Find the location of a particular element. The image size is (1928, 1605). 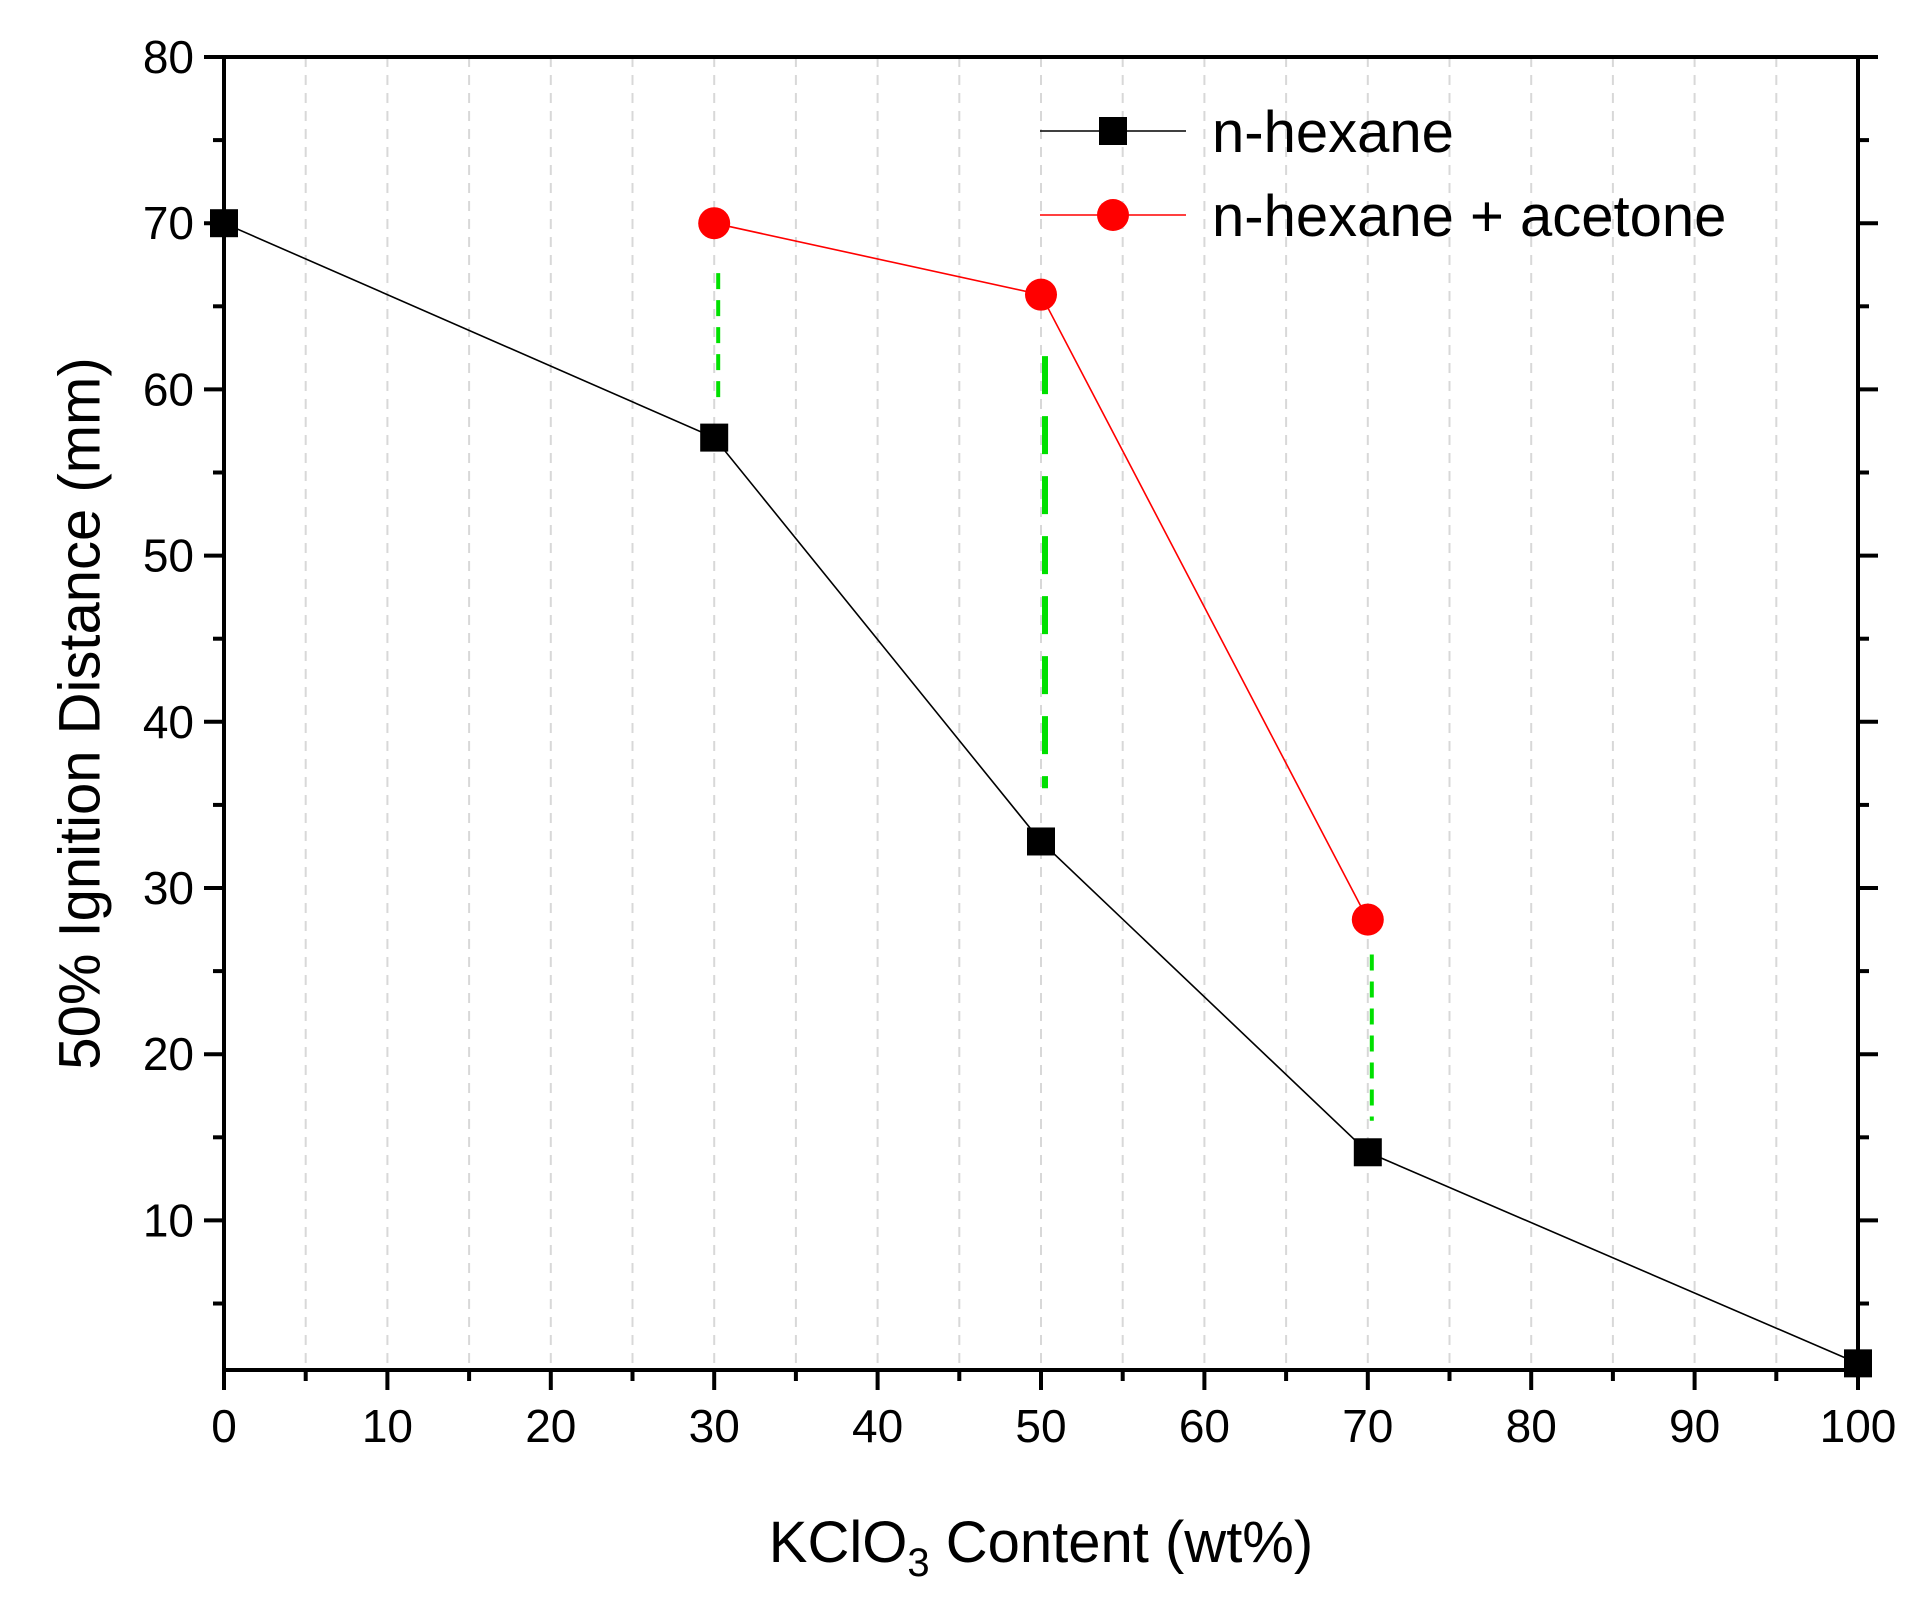

y-tick-label-30: 30 is located at coordinates (168, 888).